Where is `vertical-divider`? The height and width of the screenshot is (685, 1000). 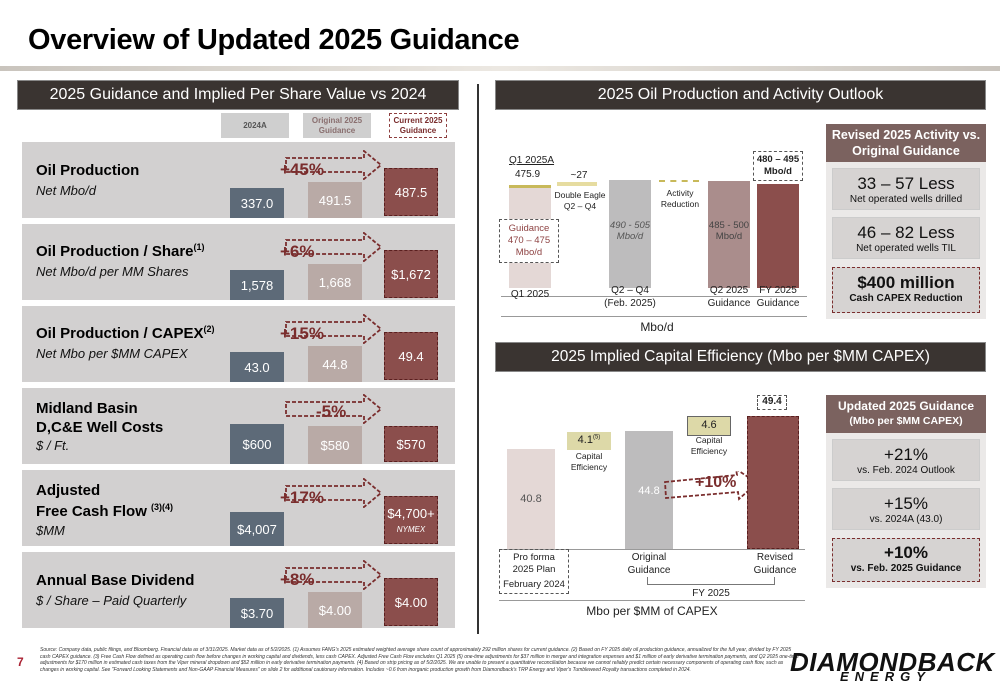 vertical-divider is located at coordinates (478, 359).